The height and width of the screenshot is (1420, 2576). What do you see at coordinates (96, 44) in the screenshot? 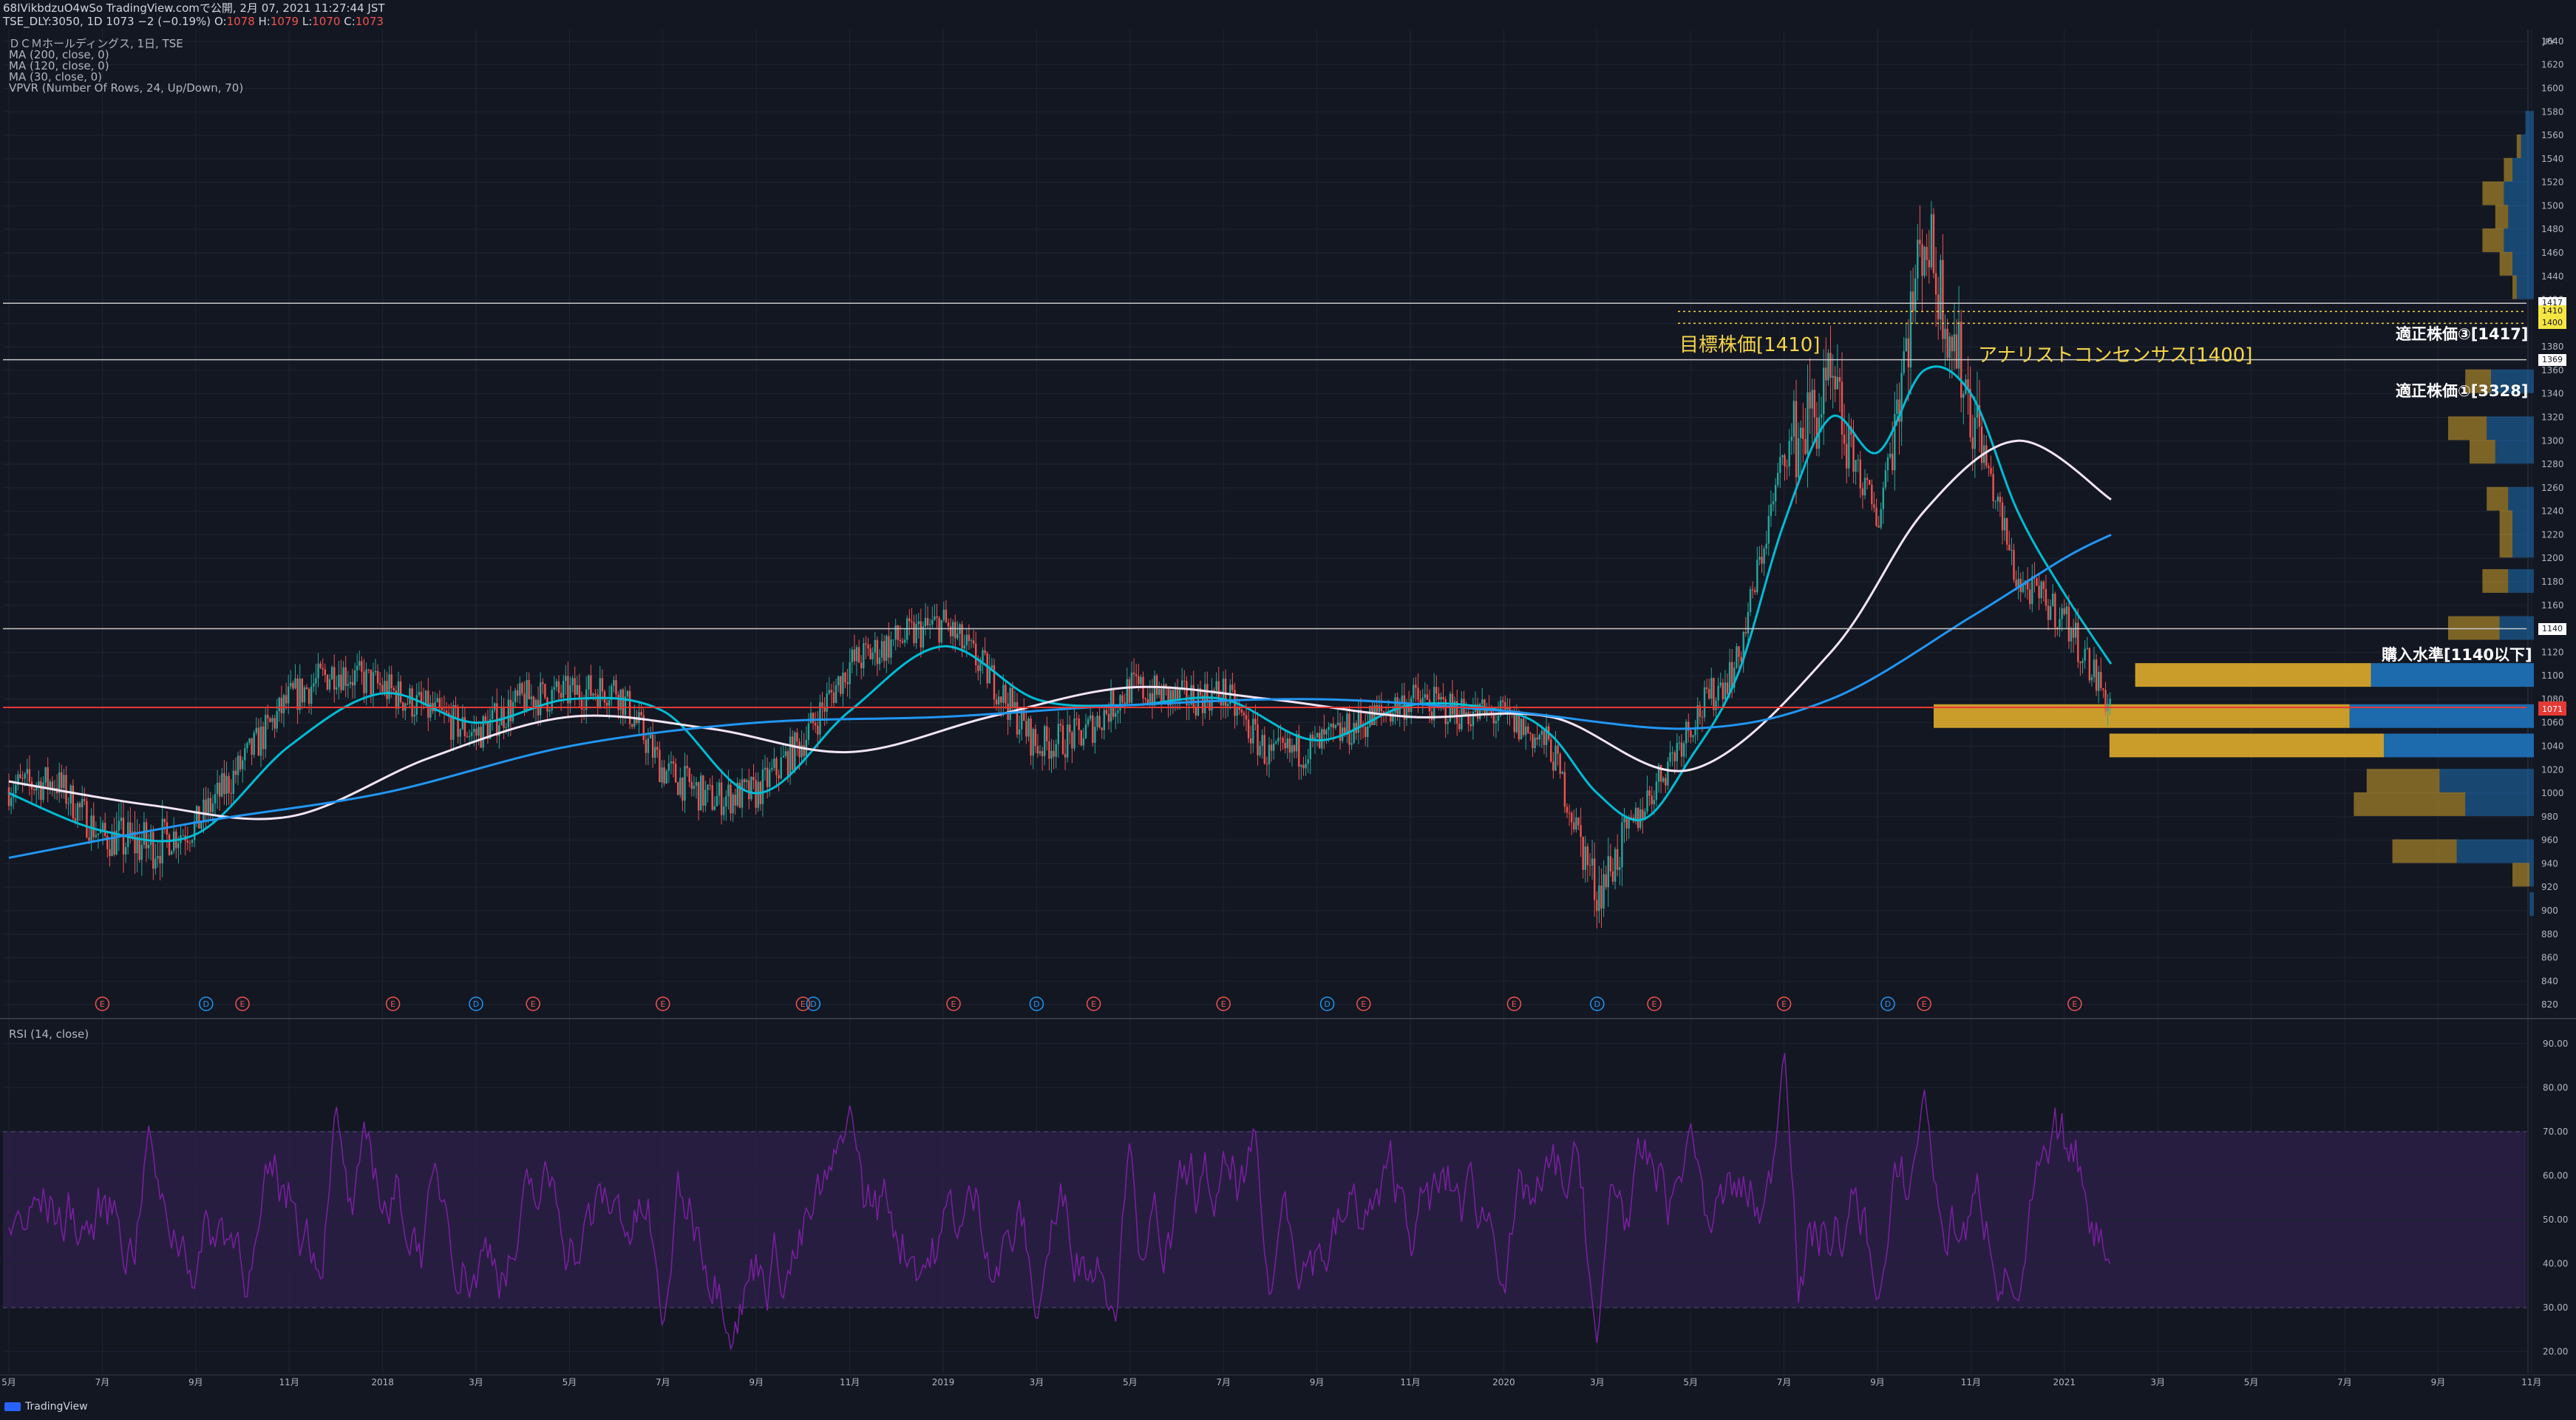
I see `legend-symbol-name: ＤＣＭホールディングス, 1日, TSE` at bounding box center [96, 44].